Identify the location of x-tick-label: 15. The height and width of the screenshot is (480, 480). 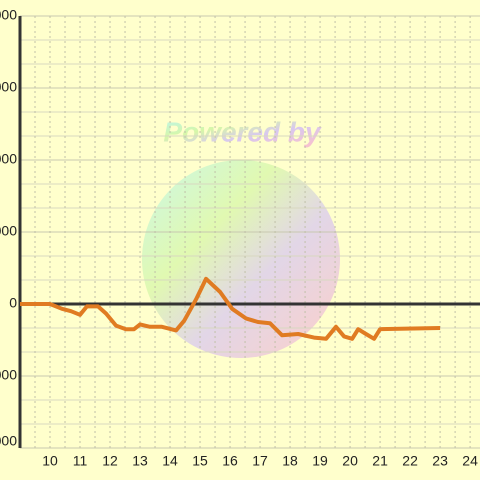
(200, 461).